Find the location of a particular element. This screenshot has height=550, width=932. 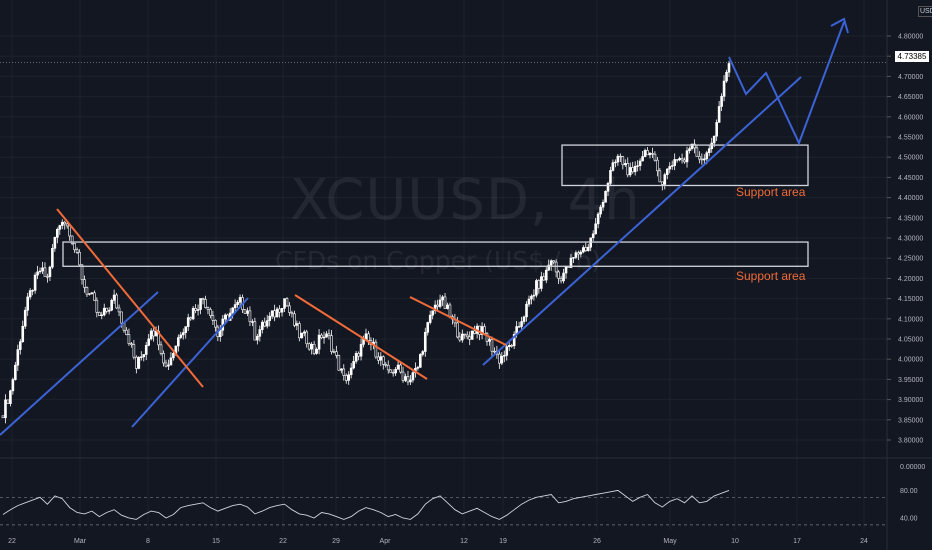

time-axis: 22 Mar 8 15 22 29 Apr 12 19 26 May 10 17 24 is located at coordinates (438, 541).